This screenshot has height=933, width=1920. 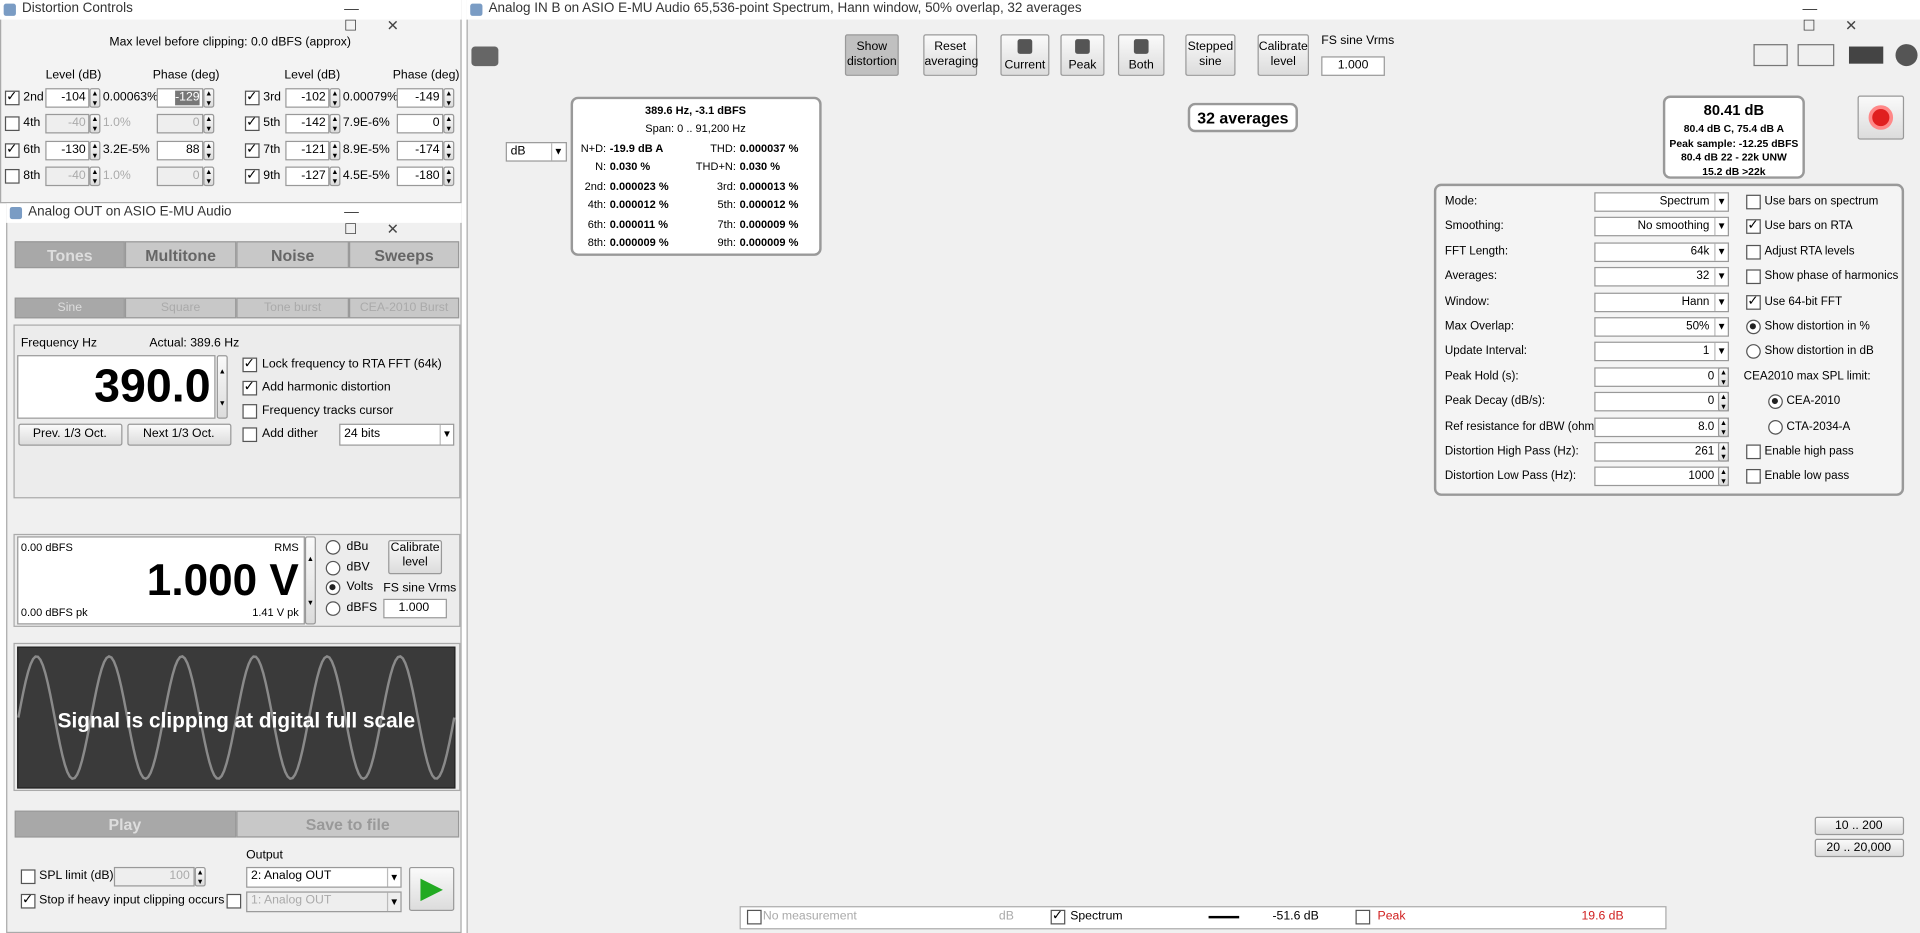 I want to click on button-label: Stepped sine, so click(x=1210, y=54).